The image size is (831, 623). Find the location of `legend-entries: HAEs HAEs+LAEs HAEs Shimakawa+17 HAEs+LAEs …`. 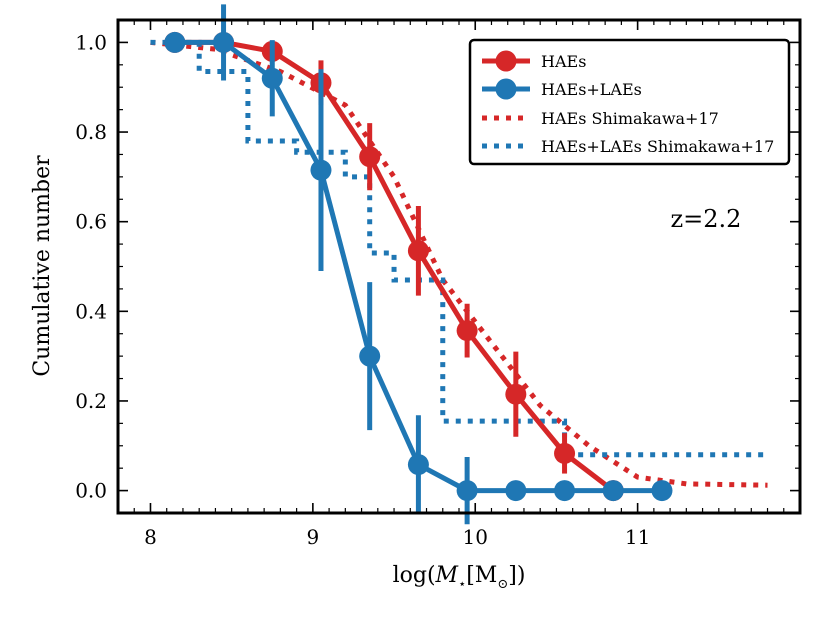

legend-entries: HAEs HAEs+LAEs HAEs Shimakawa+17 HAEs+LAEs … is located at coordinates (628, 103).